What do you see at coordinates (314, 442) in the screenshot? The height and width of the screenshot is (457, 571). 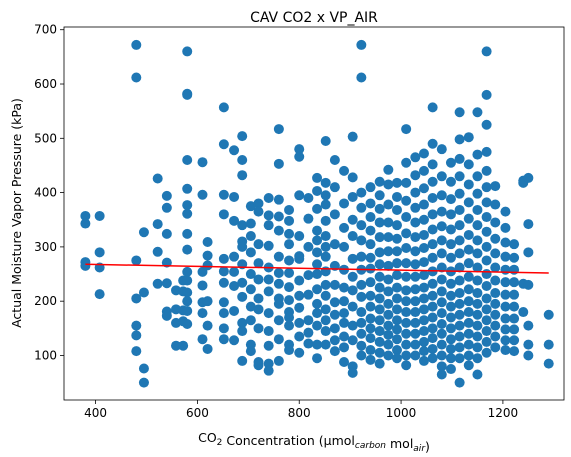 I see `x-axis-label: CO2 Concentration (μmolcarbon molair)` at bounding box center [314, 442].